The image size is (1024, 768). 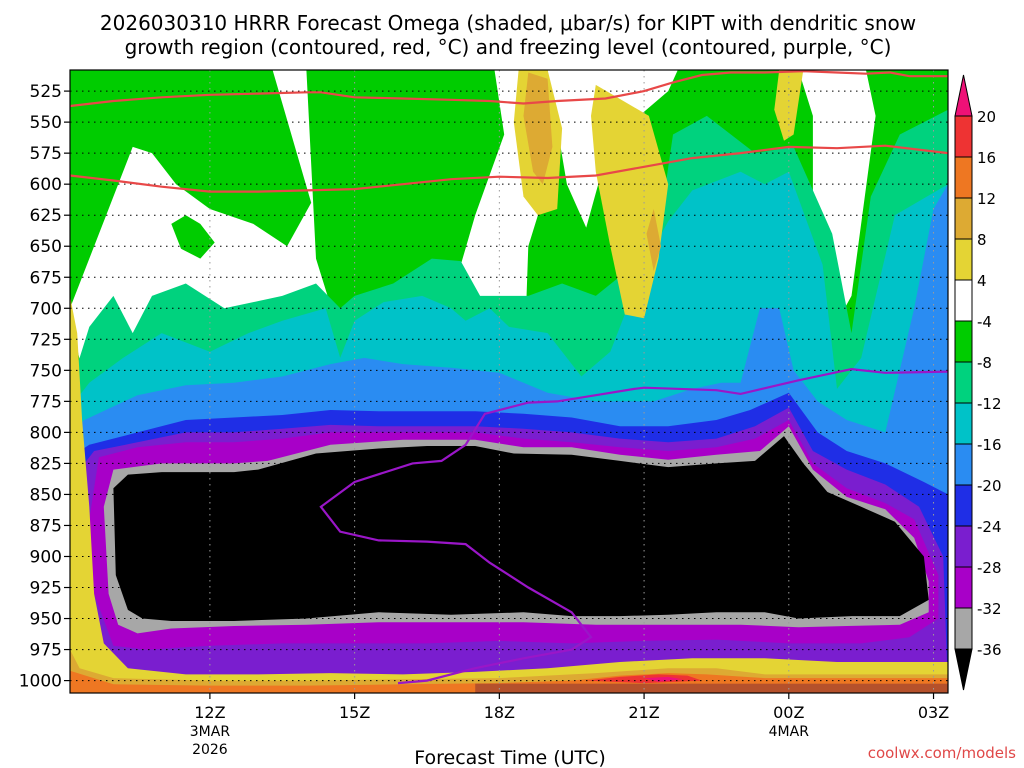 What do you see at coordinates (788, 712) in the screenshot?
I see `x-tick-label: 00Z` at bounding box center [788, 712].